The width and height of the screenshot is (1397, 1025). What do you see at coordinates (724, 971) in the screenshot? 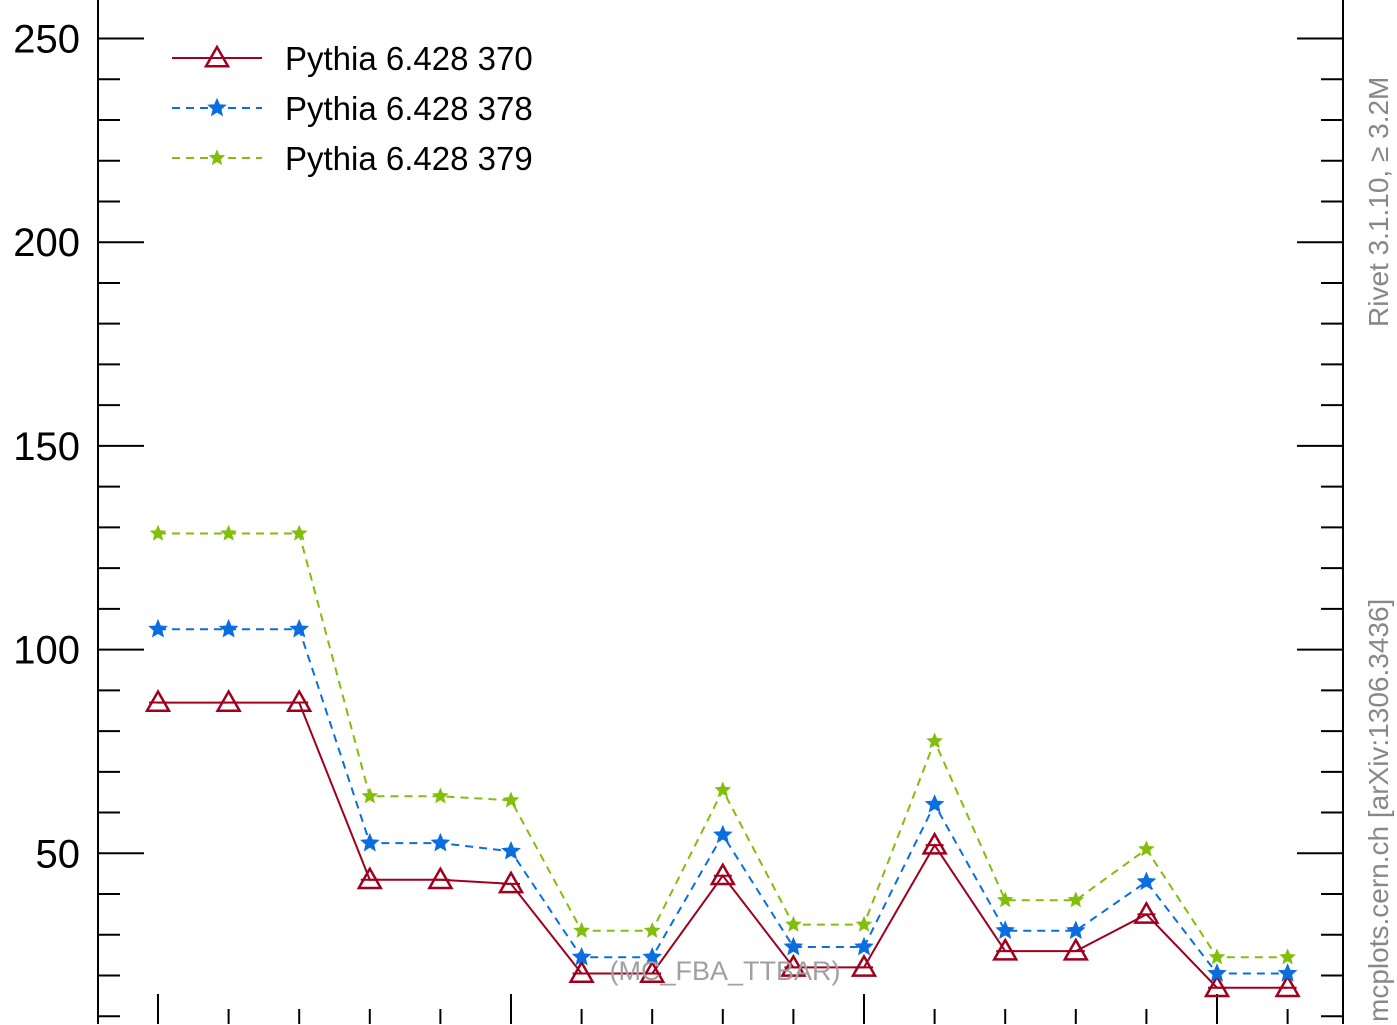
I see `analysis-watermark: (MC_FBA_TTBAR)` at bounding box center [724, 971].